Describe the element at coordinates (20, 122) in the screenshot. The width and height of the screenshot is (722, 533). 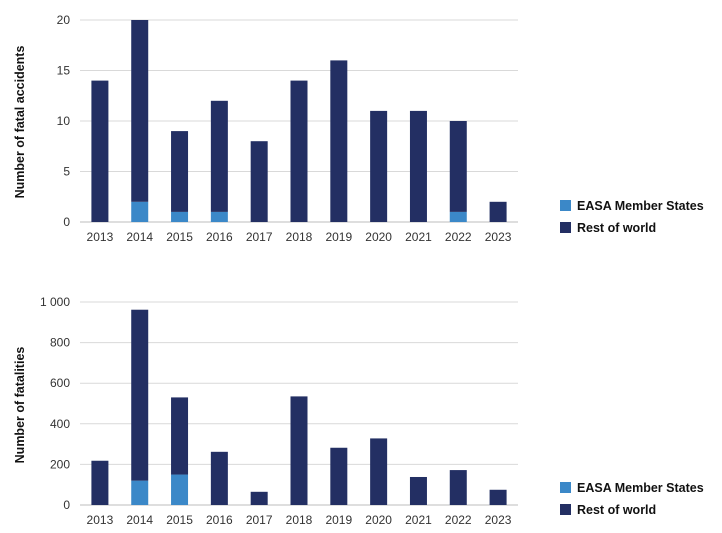
I see `y-axis-label: Number of fatal accidents` at that location.